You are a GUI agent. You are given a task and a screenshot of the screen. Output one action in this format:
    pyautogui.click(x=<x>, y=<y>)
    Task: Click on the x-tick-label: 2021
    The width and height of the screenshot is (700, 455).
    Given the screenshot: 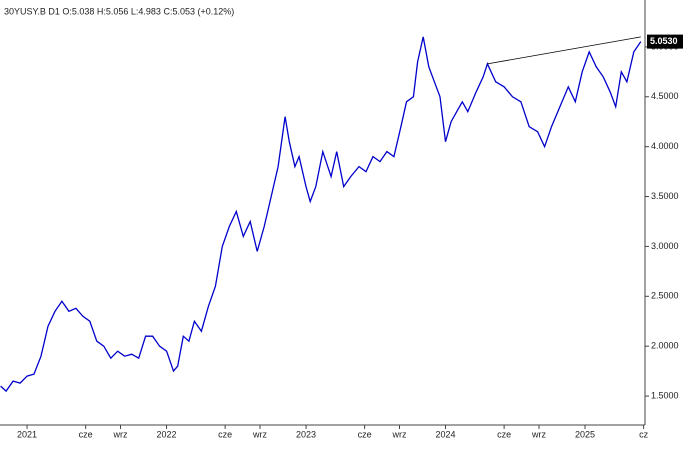 What is the action you would take?
    pyautogui.click(x=27, y=434)
    